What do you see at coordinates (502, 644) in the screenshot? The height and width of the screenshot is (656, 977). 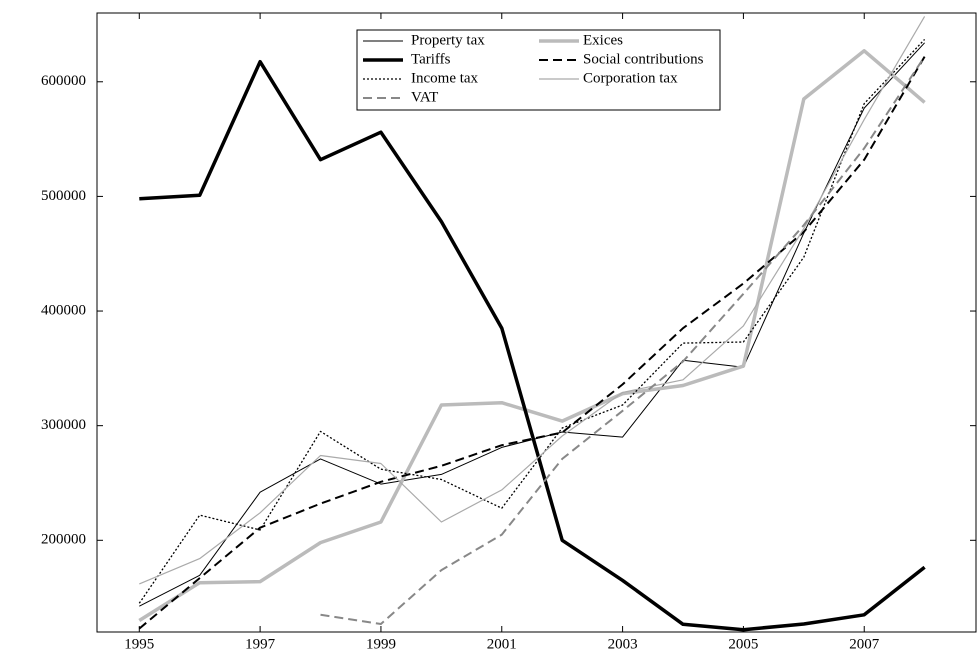 I see `x-tick-label: 2001` at bounding box center [502, 644].